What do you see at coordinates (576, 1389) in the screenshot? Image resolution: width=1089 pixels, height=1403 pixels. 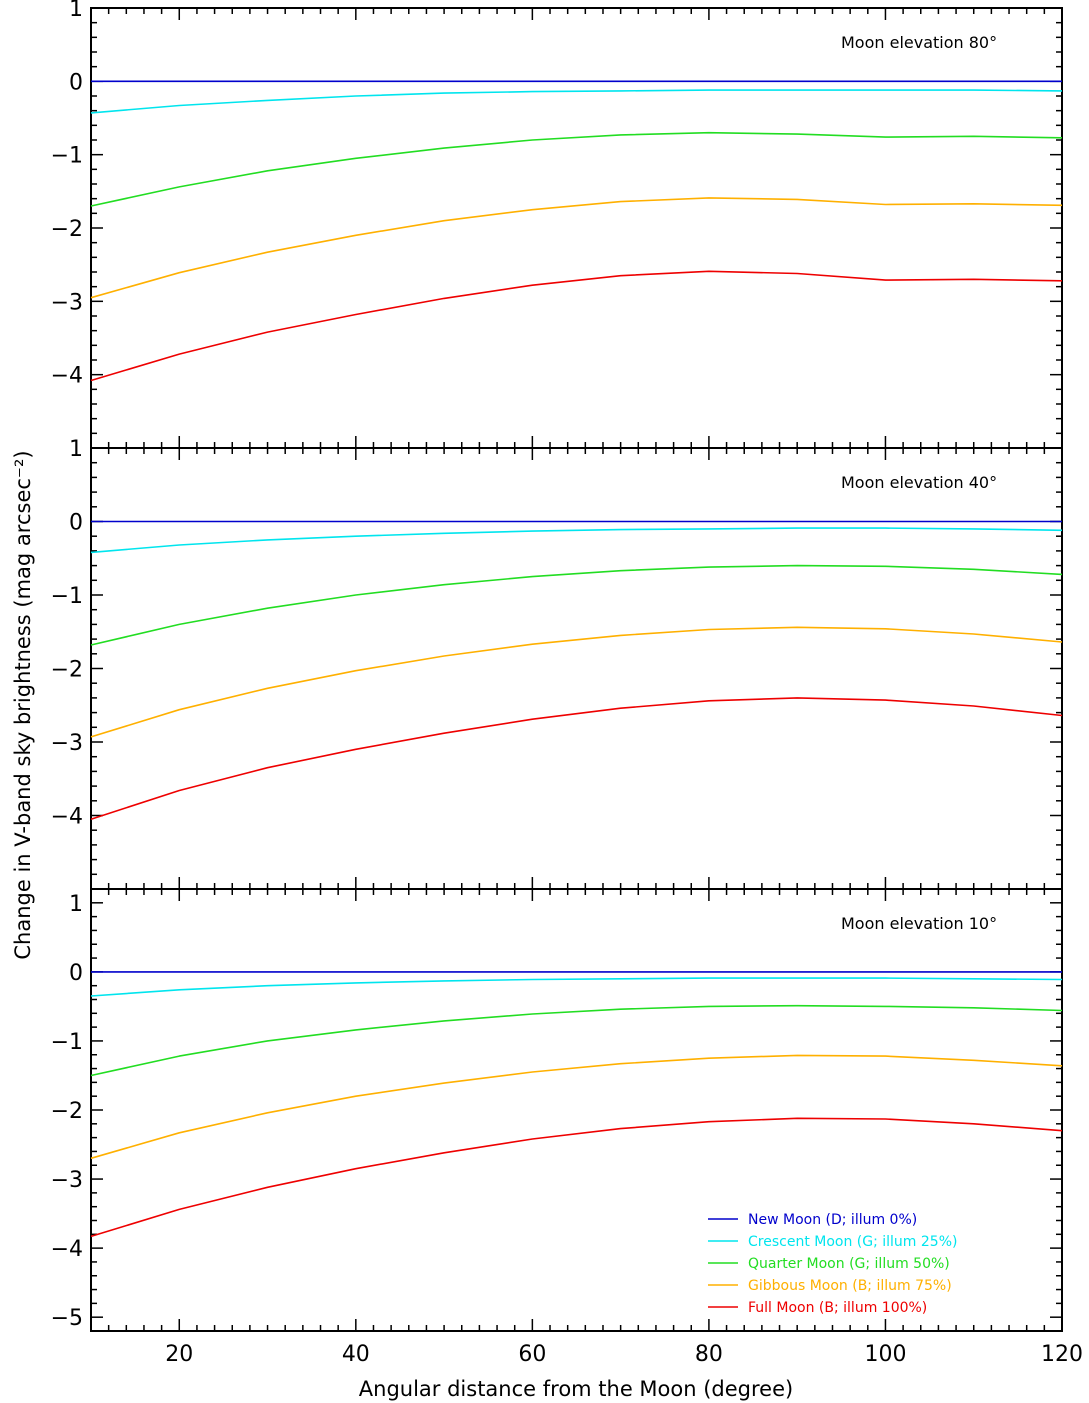 I see `x-axis-label: Angular distance from the Moon (degree)` at bounding box center [576, 1389].